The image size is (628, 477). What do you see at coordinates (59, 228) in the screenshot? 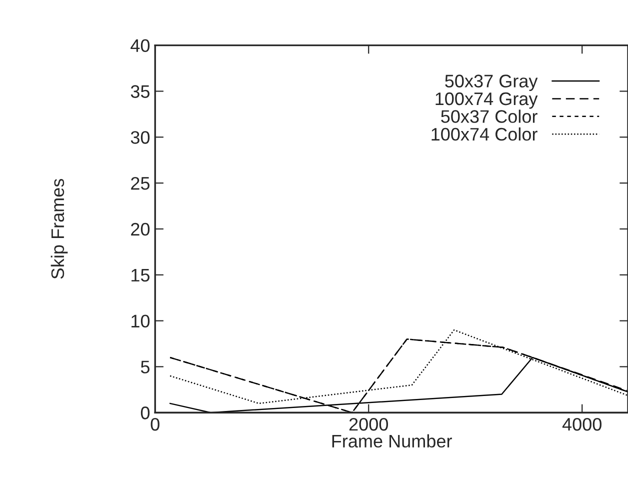
I see `y-axis-title: Skip Frames` at bounding box center [59, 228].